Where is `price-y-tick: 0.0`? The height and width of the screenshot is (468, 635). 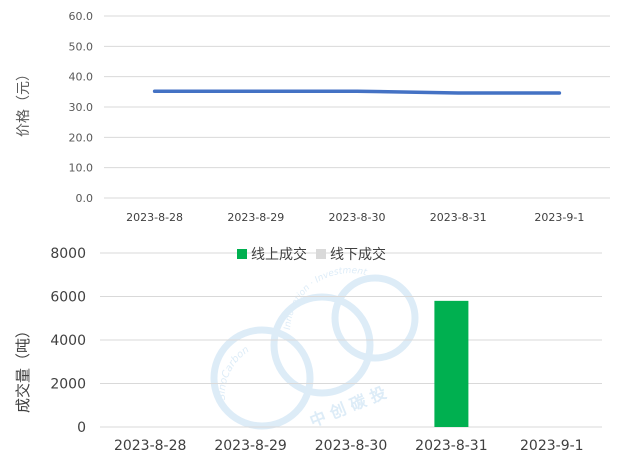
price-y-tick: 0.0 is located at coordinates (85, 198).